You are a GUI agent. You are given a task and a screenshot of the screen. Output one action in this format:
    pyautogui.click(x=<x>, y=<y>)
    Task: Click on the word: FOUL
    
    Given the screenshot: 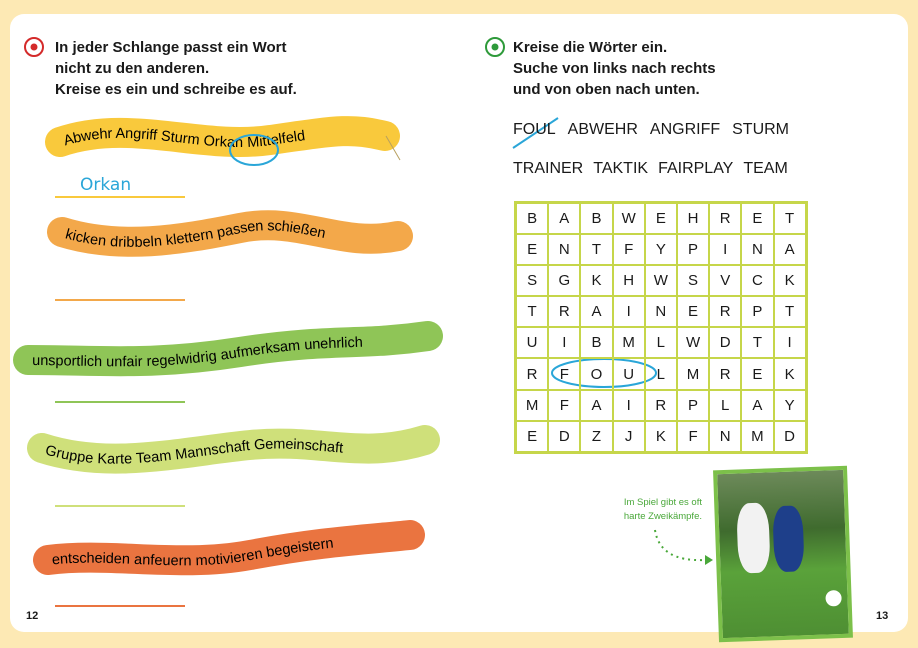 What is the action you would take?
    pyautogui.click(x=534, y=129)
    